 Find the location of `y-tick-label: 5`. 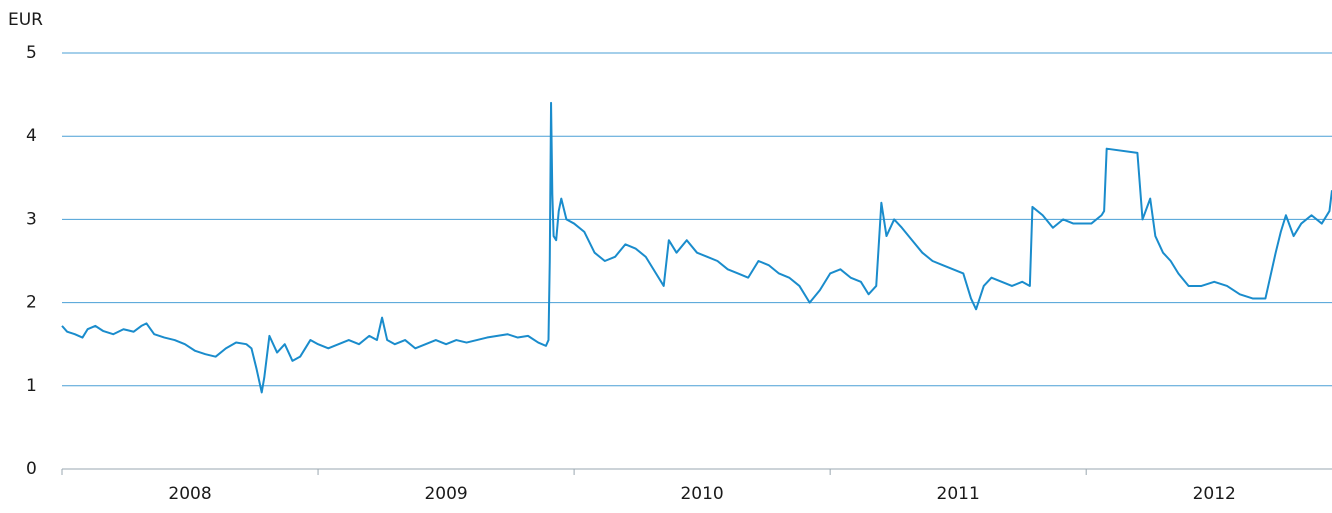

y-tick-label: 5 is located at coordinates (31, 53).